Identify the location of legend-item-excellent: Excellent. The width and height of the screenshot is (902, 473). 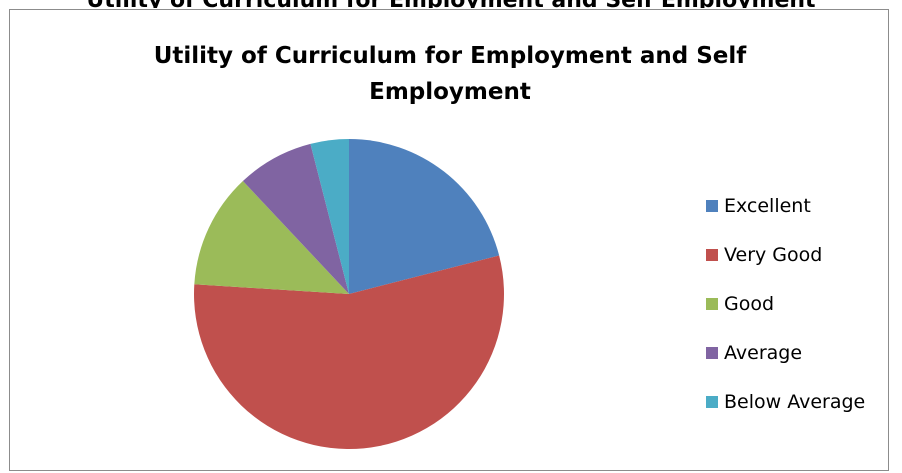
(785, 205).